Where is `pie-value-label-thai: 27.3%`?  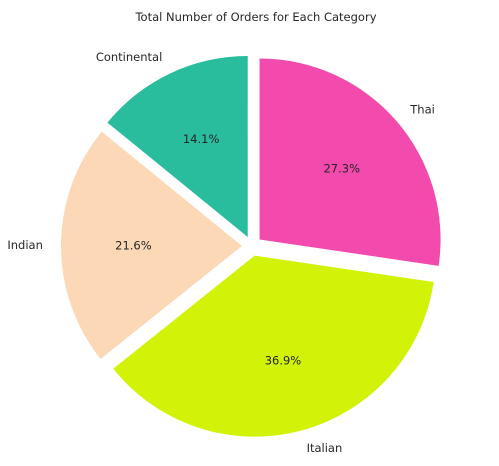 pie-value-label-thai: 27.3% is located at coordinates (341, 168).